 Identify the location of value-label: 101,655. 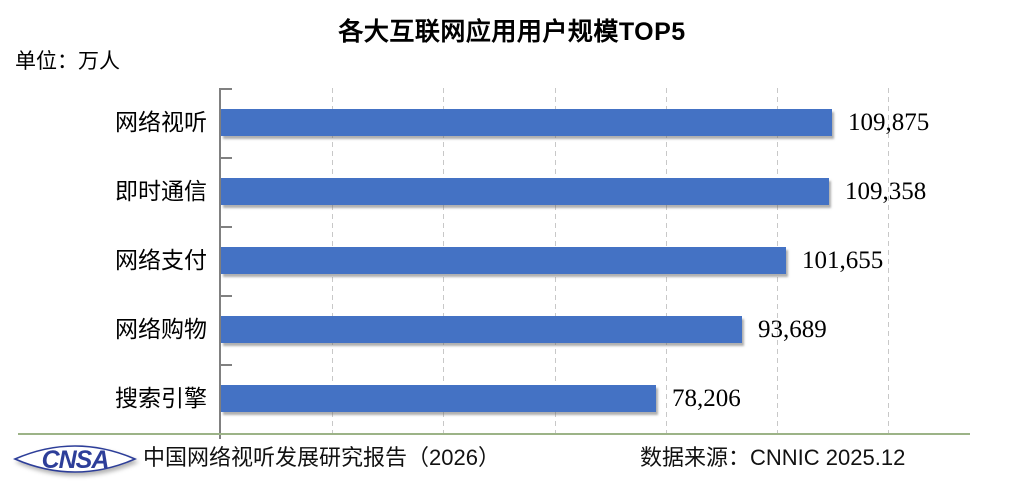
(843, 260).